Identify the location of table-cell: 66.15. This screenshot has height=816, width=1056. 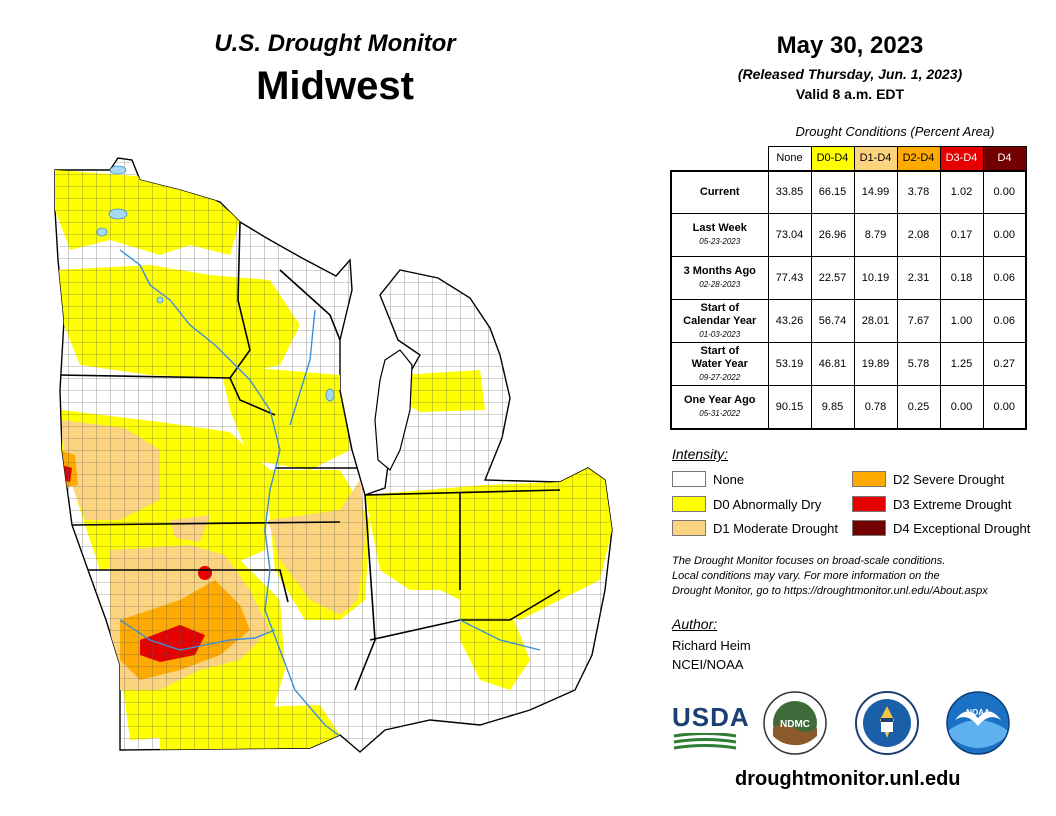
(832, 191).